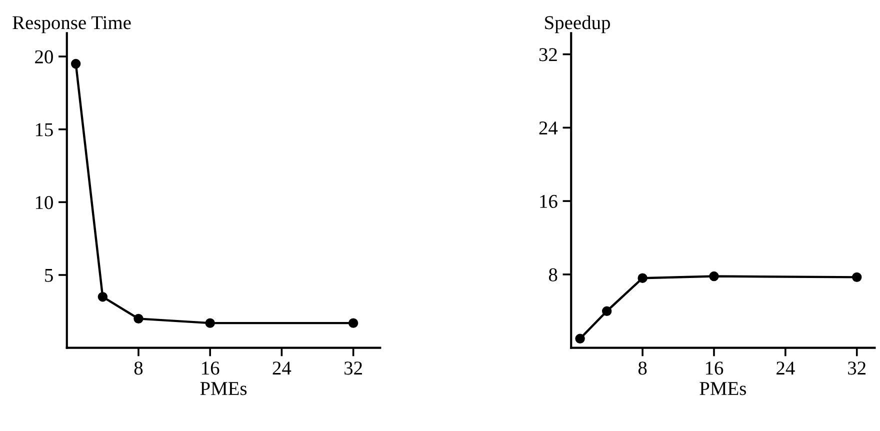 Image resolution: width=880 pixels, height=431 pixels. What do you see at coordinates (44, 57) in the screenshot?
I see `y-tick-label: 20` at bounding box center [44, 57].